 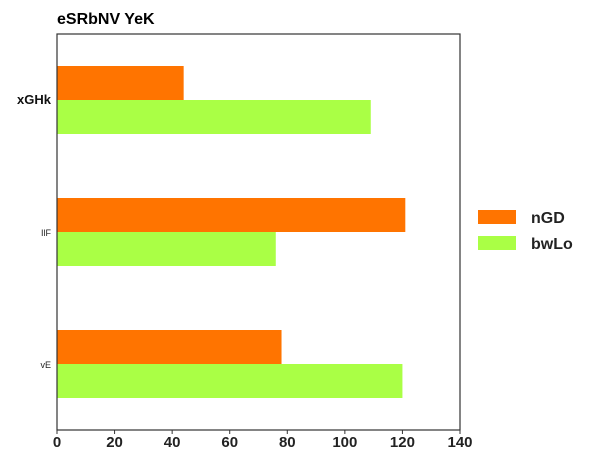 I want to click on y-tick-label: IlF, so click(x=46, y=233).